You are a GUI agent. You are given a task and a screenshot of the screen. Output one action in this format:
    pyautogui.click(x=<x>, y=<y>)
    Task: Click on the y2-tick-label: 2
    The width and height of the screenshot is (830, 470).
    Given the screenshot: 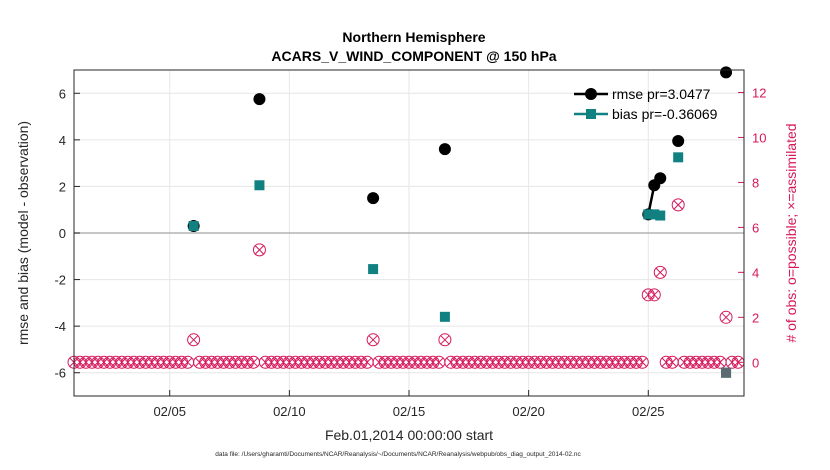 What is the action you would take?
    pyautogui.click(x=755, y=317)
    